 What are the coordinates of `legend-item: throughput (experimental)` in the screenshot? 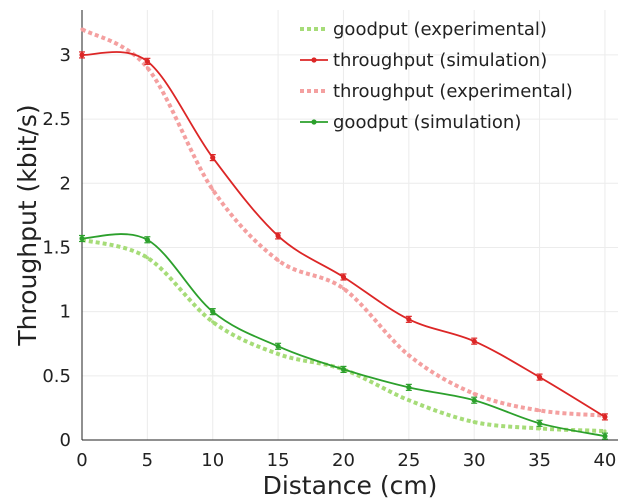 It's located at (436, 91).